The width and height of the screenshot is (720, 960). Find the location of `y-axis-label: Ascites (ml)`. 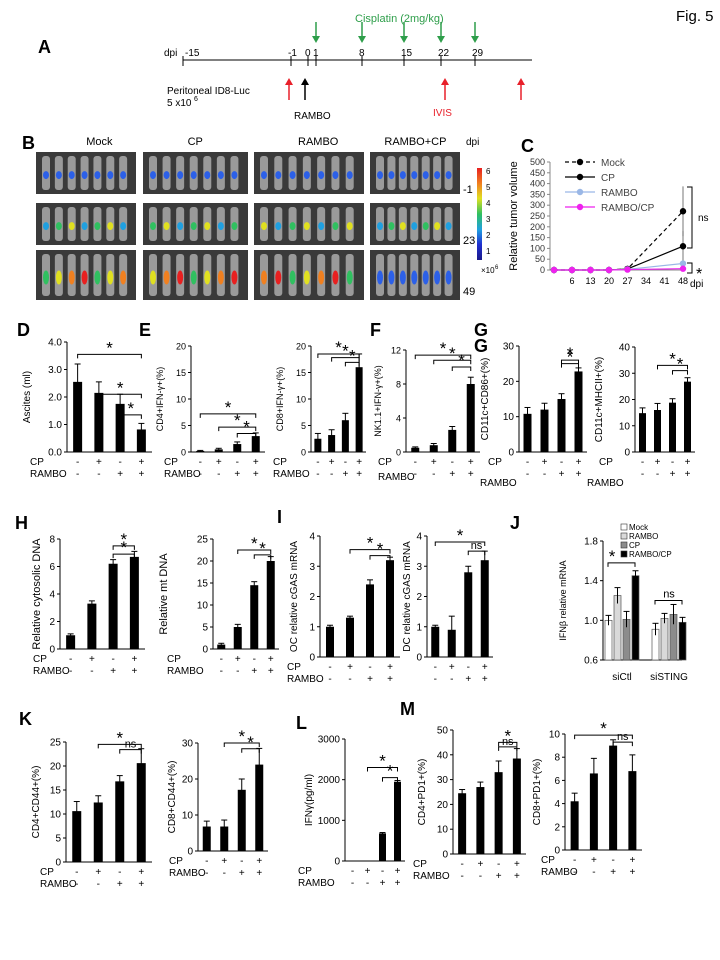

y-axis-label: Ascites (ml) is located at coordinates (27, 397).